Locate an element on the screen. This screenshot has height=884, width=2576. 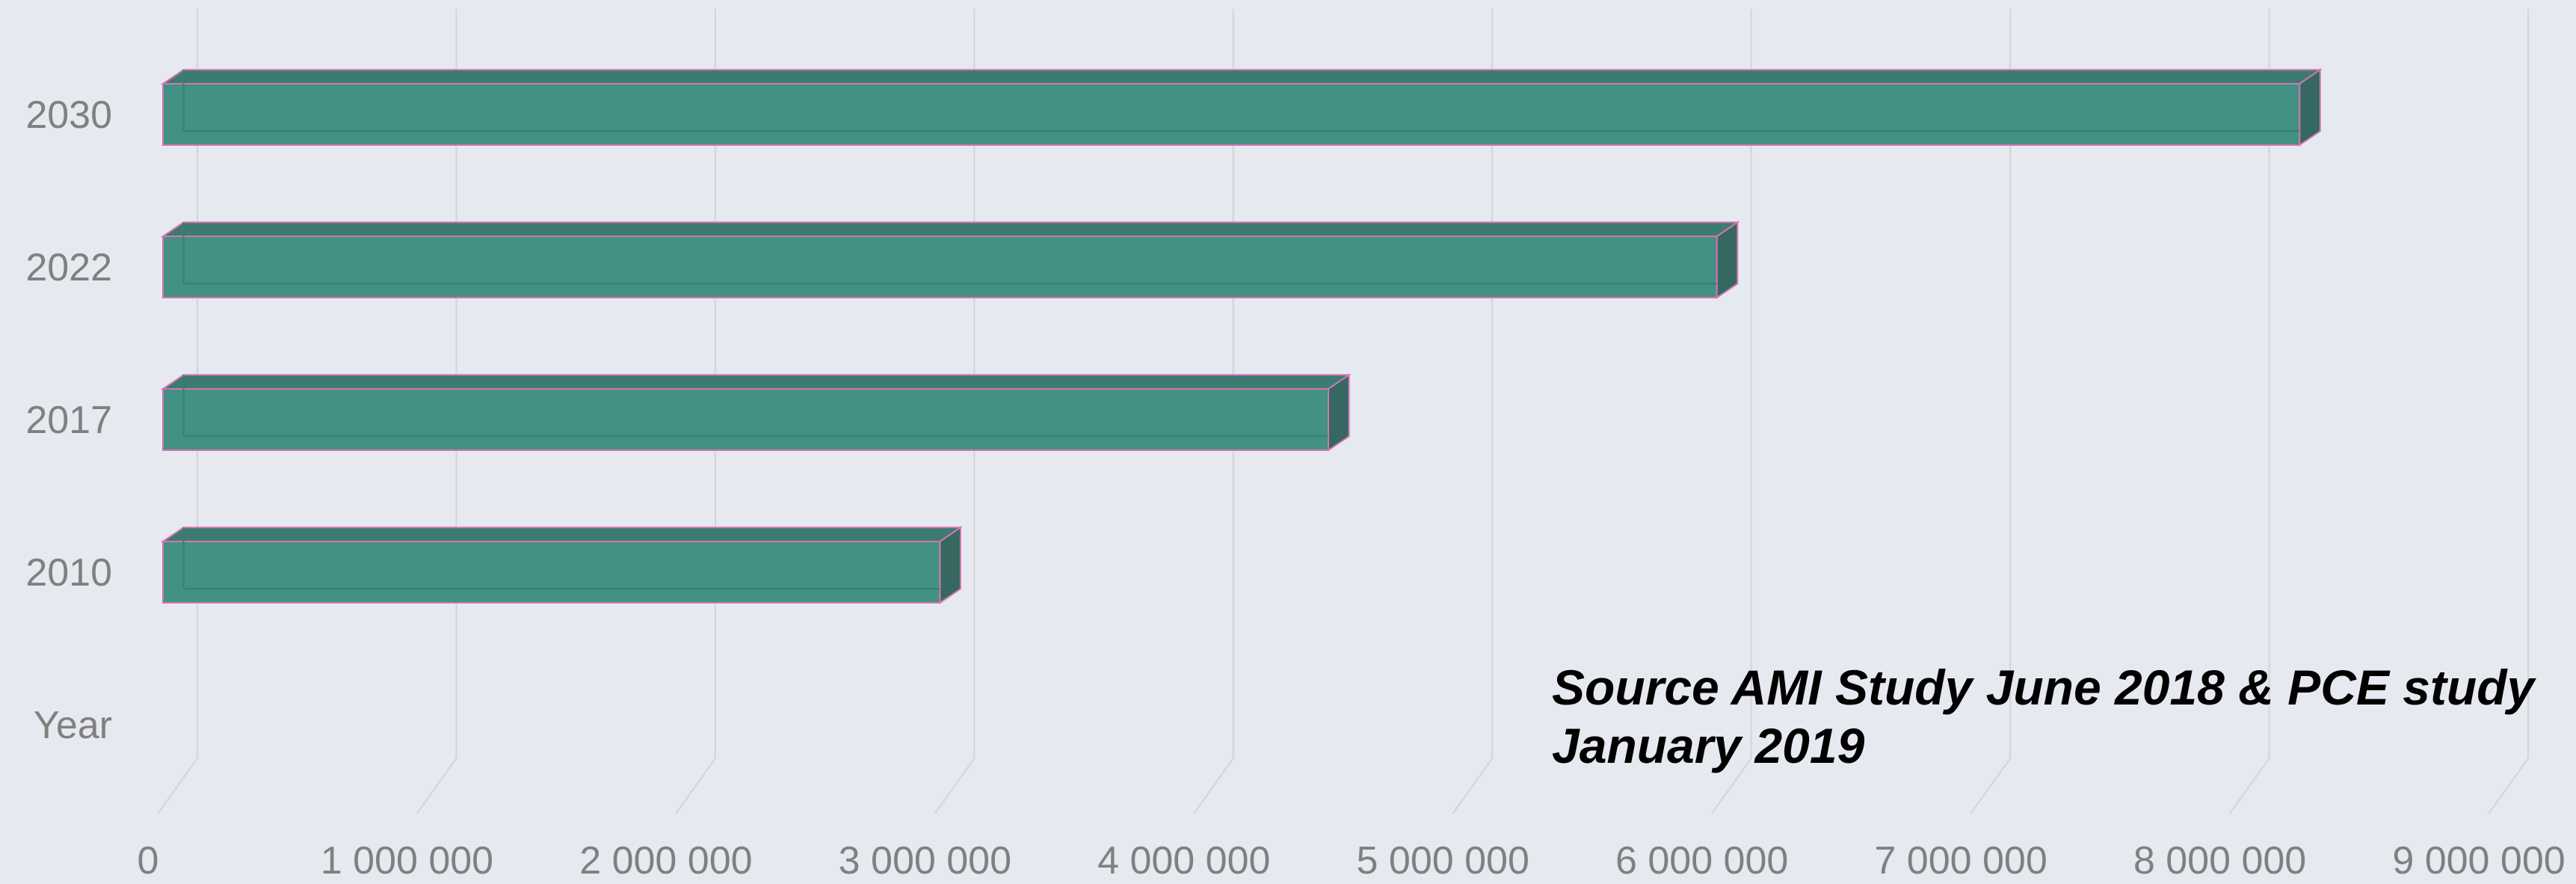
x-tick-label: 2 000 000 is located at coordinates (665, 859).